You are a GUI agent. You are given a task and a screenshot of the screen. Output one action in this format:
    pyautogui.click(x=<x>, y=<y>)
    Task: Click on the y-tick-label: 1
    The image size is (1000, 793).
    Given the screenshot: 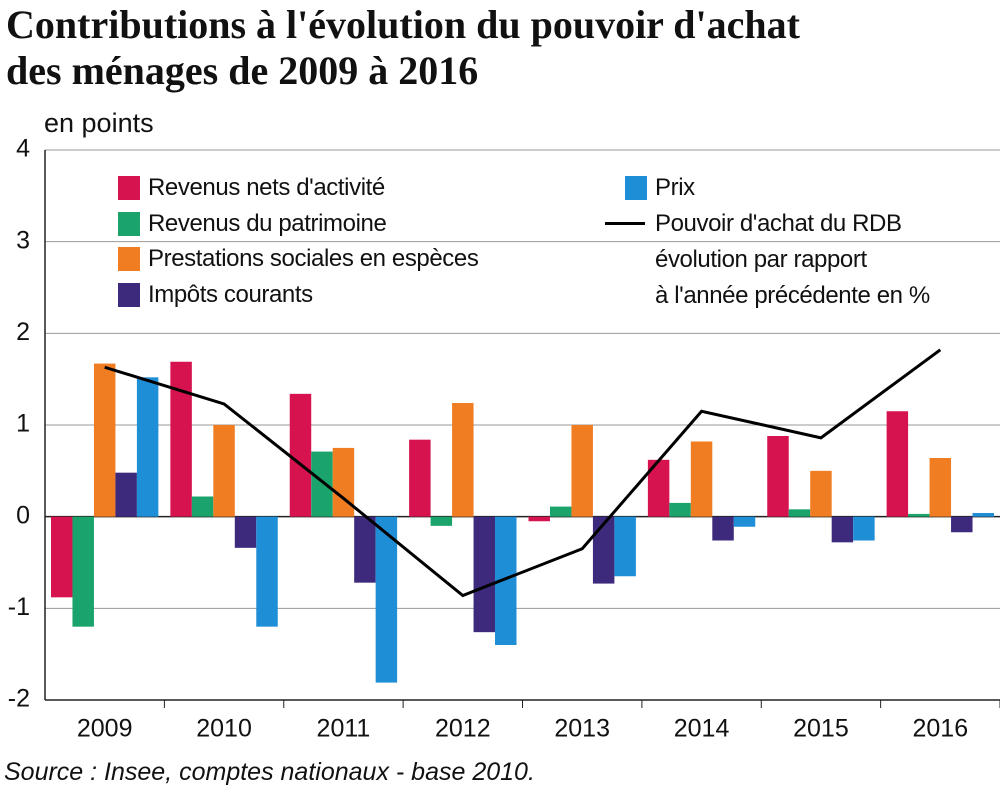 What is the action you would take?
    pyautogui.click(x=23, y=424)
    